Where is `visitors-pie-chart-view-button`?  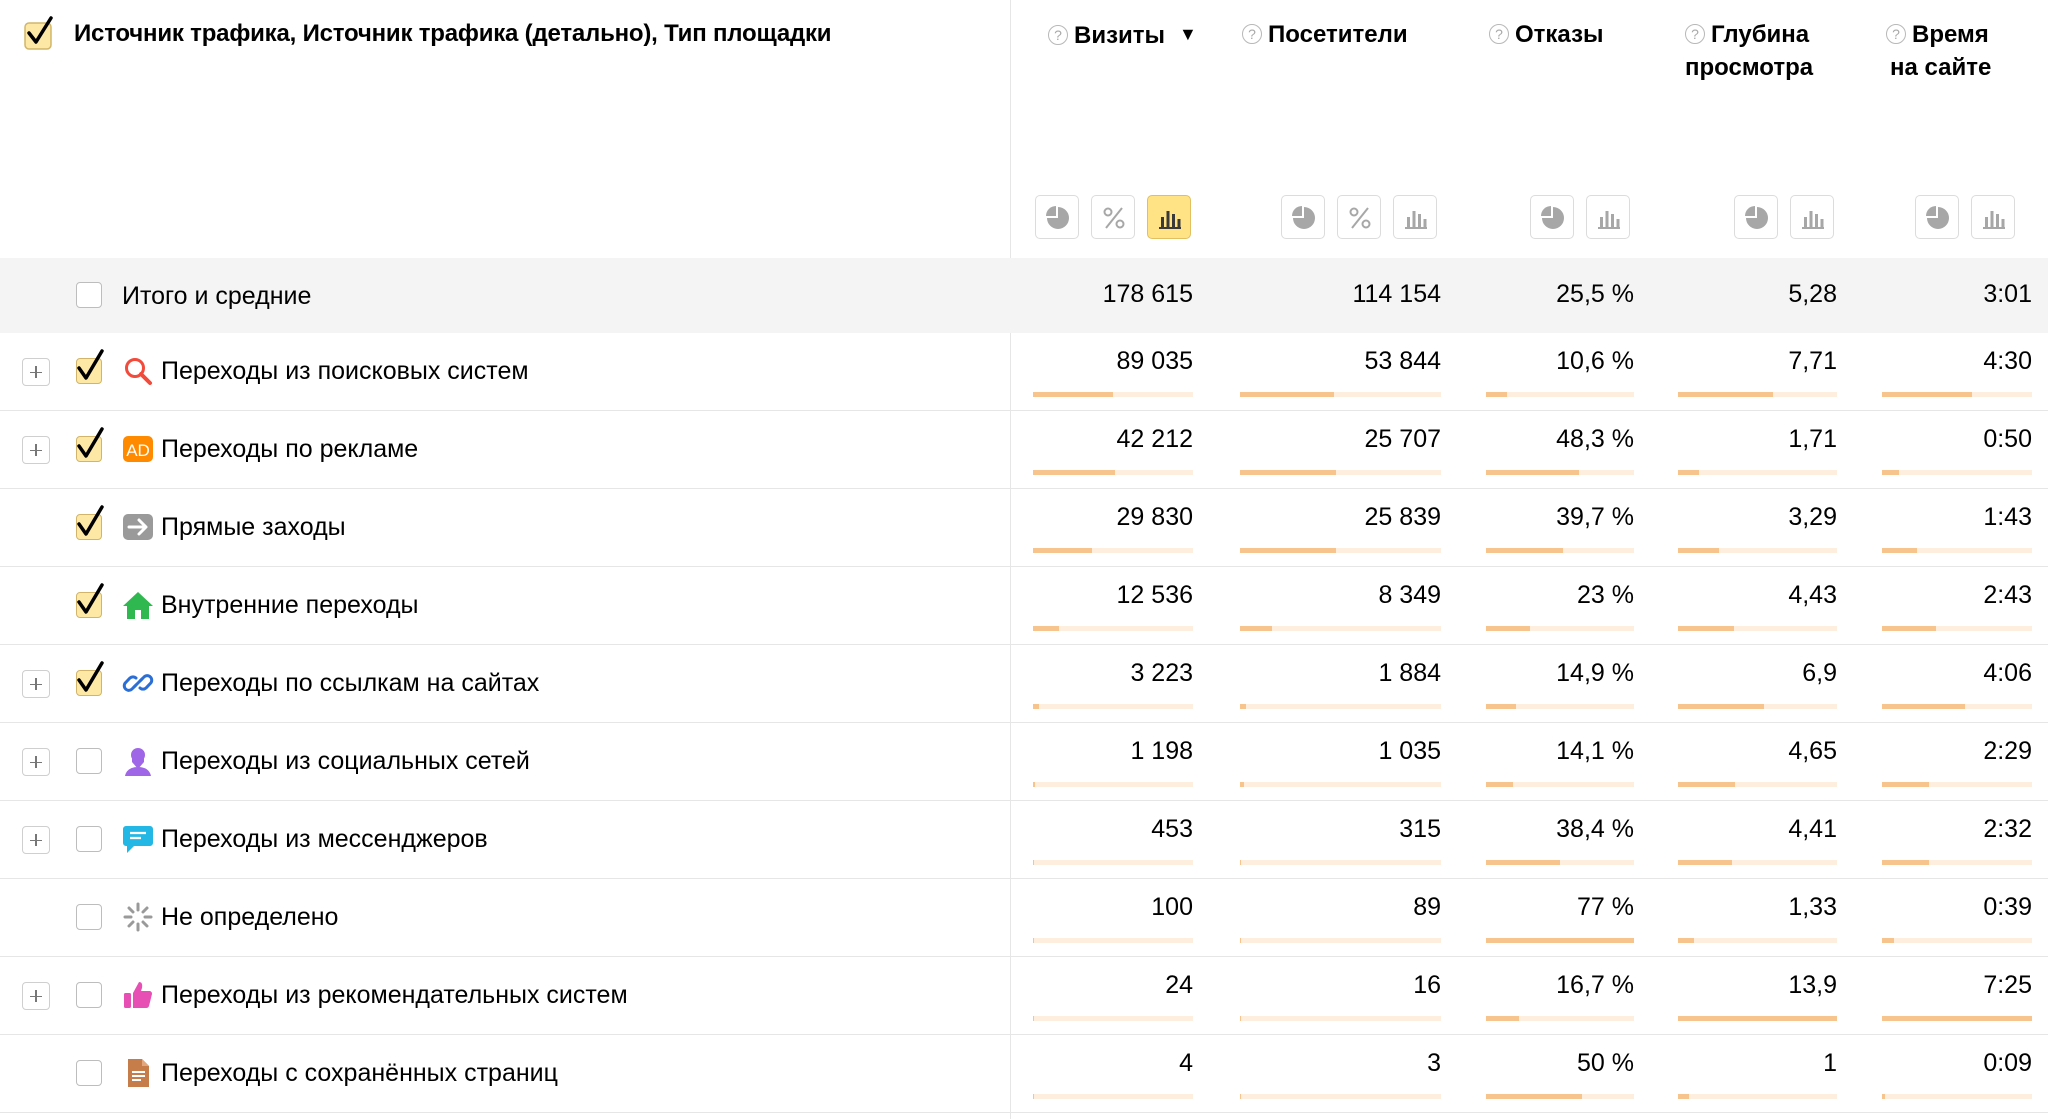
visitors-pie-chart-view-button is located at coordinates (1303, 217).